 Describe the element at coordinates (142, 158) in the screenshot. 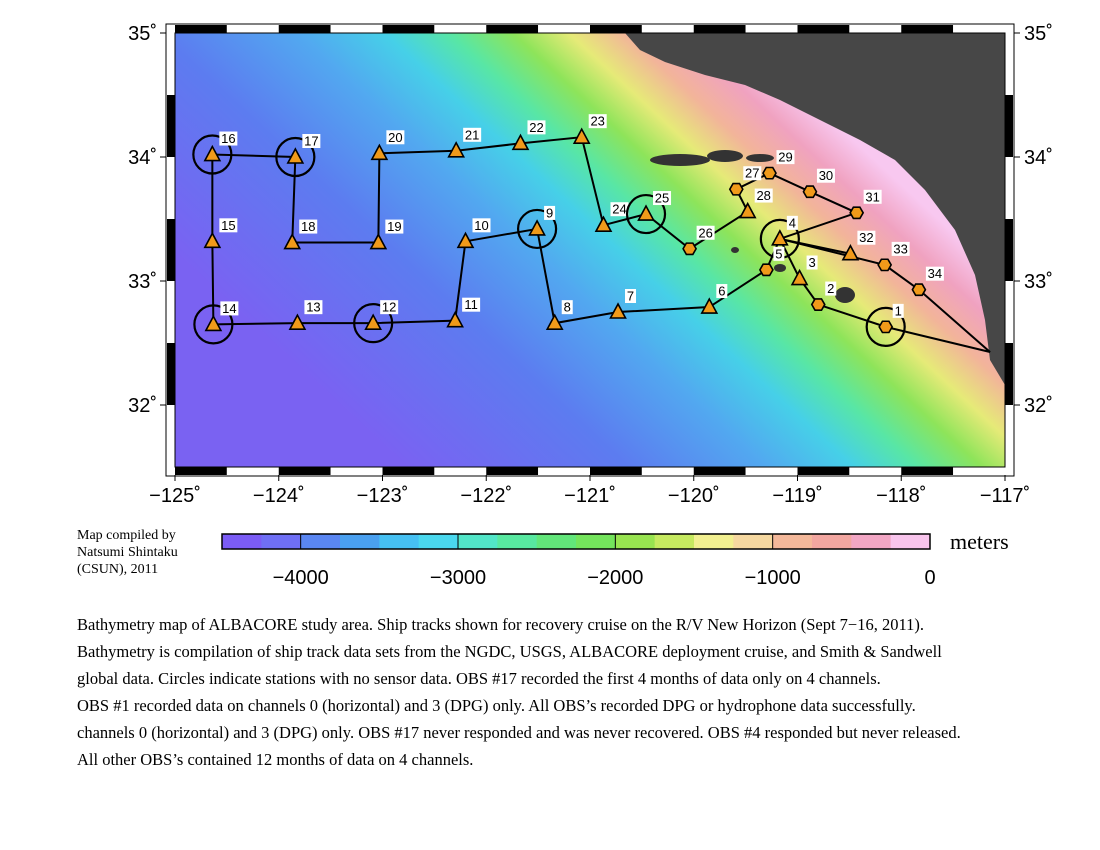

I see `y-tick-label: 34˚` at that location.